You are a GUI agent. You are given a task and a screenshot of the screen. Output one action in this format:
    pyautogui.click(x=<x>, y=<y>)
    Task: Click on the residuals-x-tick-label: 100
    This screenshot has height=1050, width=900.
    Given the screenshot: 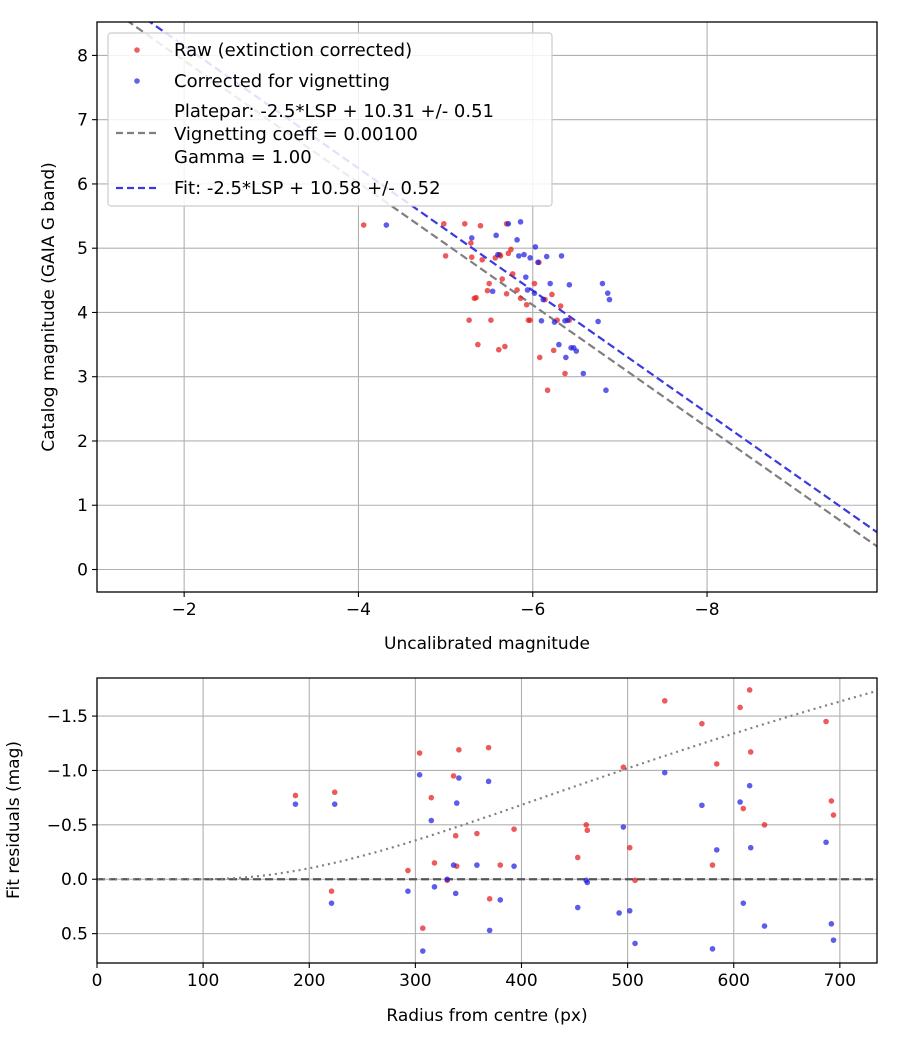 What is the action you would take?
    pyautogui.click(x=203, y=981)
    